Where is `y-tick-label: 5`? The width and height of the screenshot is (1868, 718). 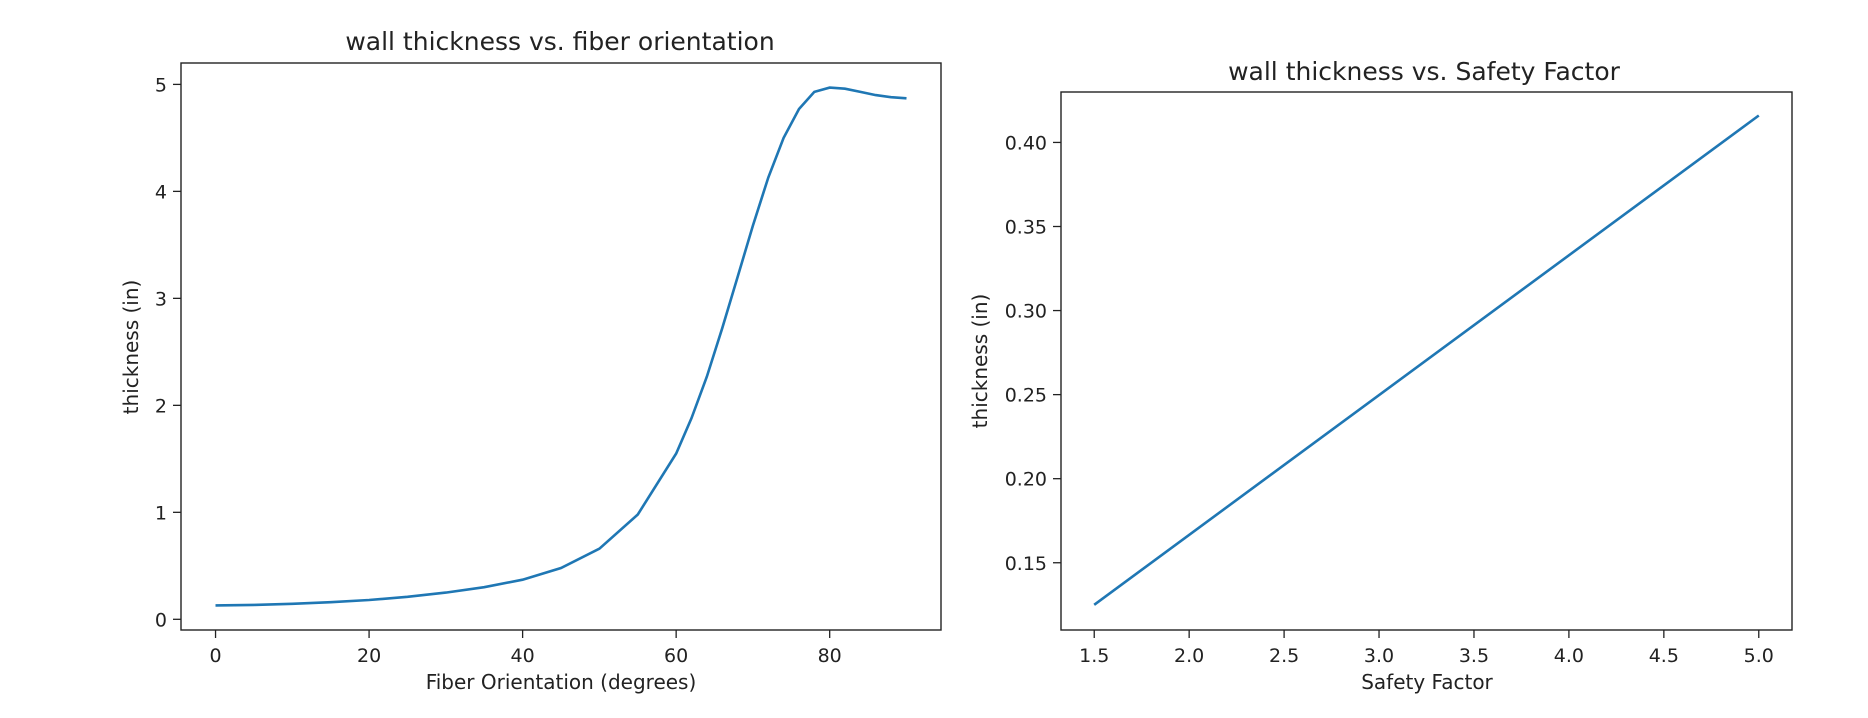 y-tick-label: 5 is located at coordinates (161, 85).